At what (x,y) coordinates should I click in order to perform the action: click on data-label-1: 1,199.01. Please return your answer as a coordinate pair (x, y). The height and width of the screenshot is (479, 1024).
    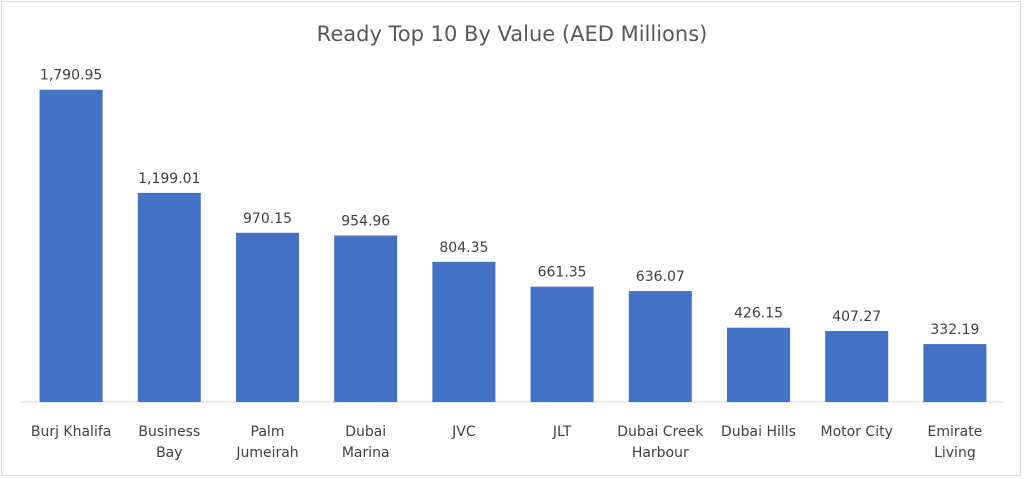
    Looking at the image, I should click on (169, 179).